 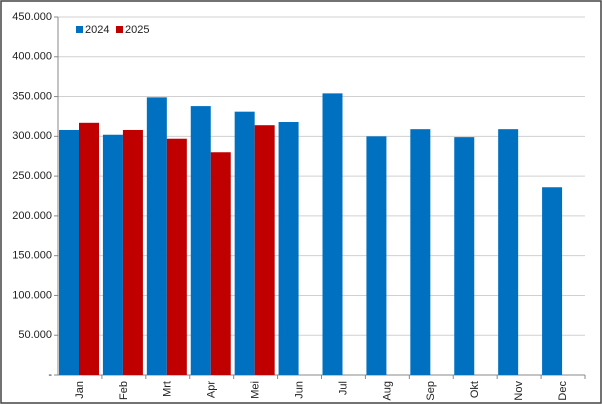 I want to click on y-tick-label: 50.000, so click(x=35, y=335).